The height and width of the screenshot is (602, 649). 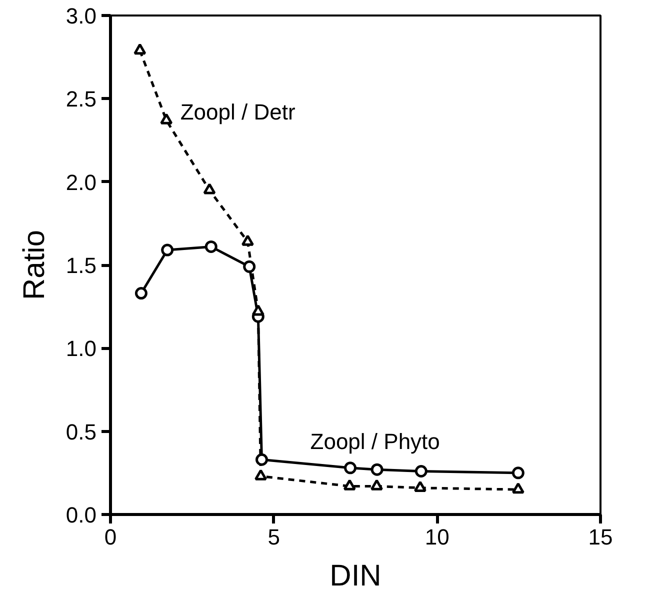 What do you see at coordinates (356, 576) in the screenshot?
I see `x-axis-title: DIN` at bounding box center [356, 576].